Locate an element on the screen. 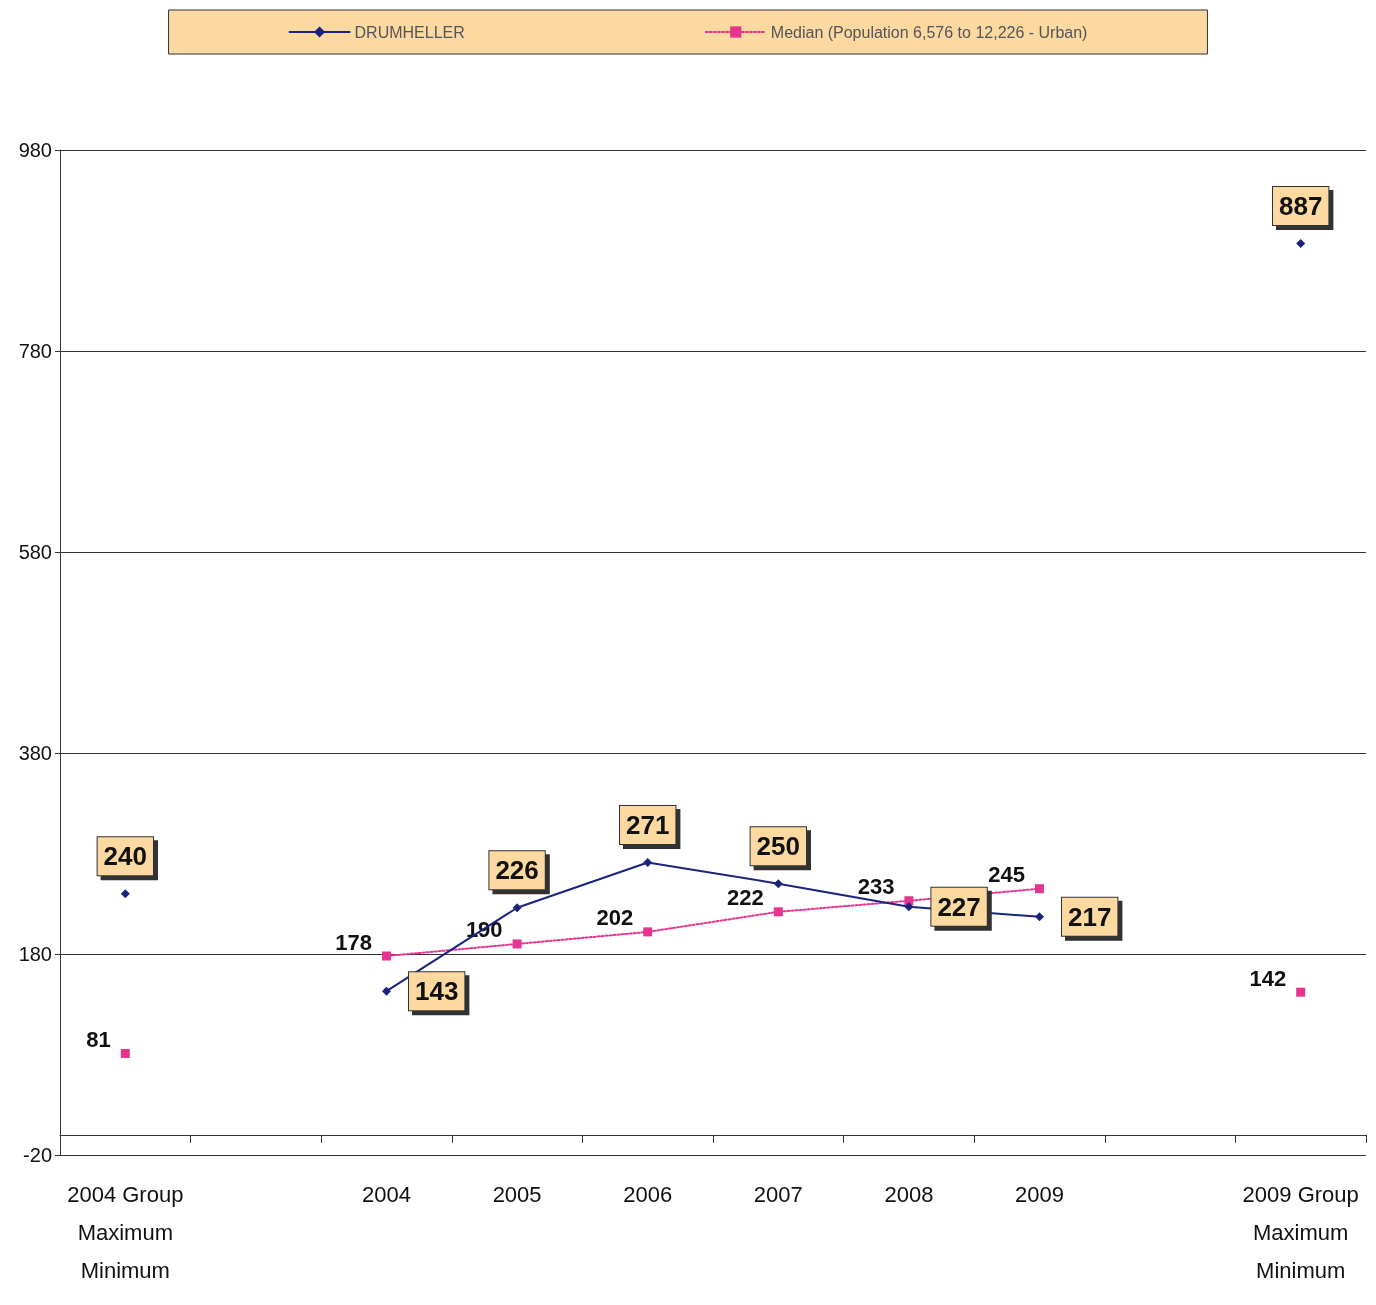 This screenshot has height=1305, width=1376. legend-label: Median (Population 6,576 to 12,226 - Urban) is located at coordinates (929, 32).